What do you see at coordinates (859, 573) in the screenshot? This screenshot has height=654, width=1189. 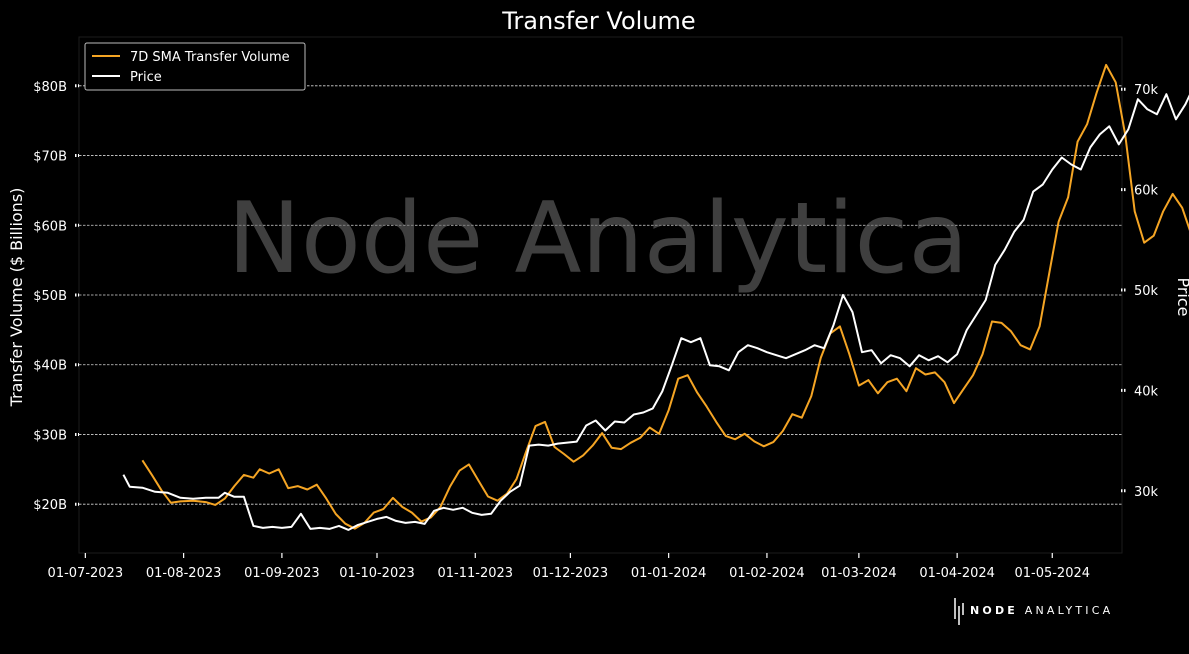 I see `x-tick-label: 01-03-2024` at bounding box center [859, 573].